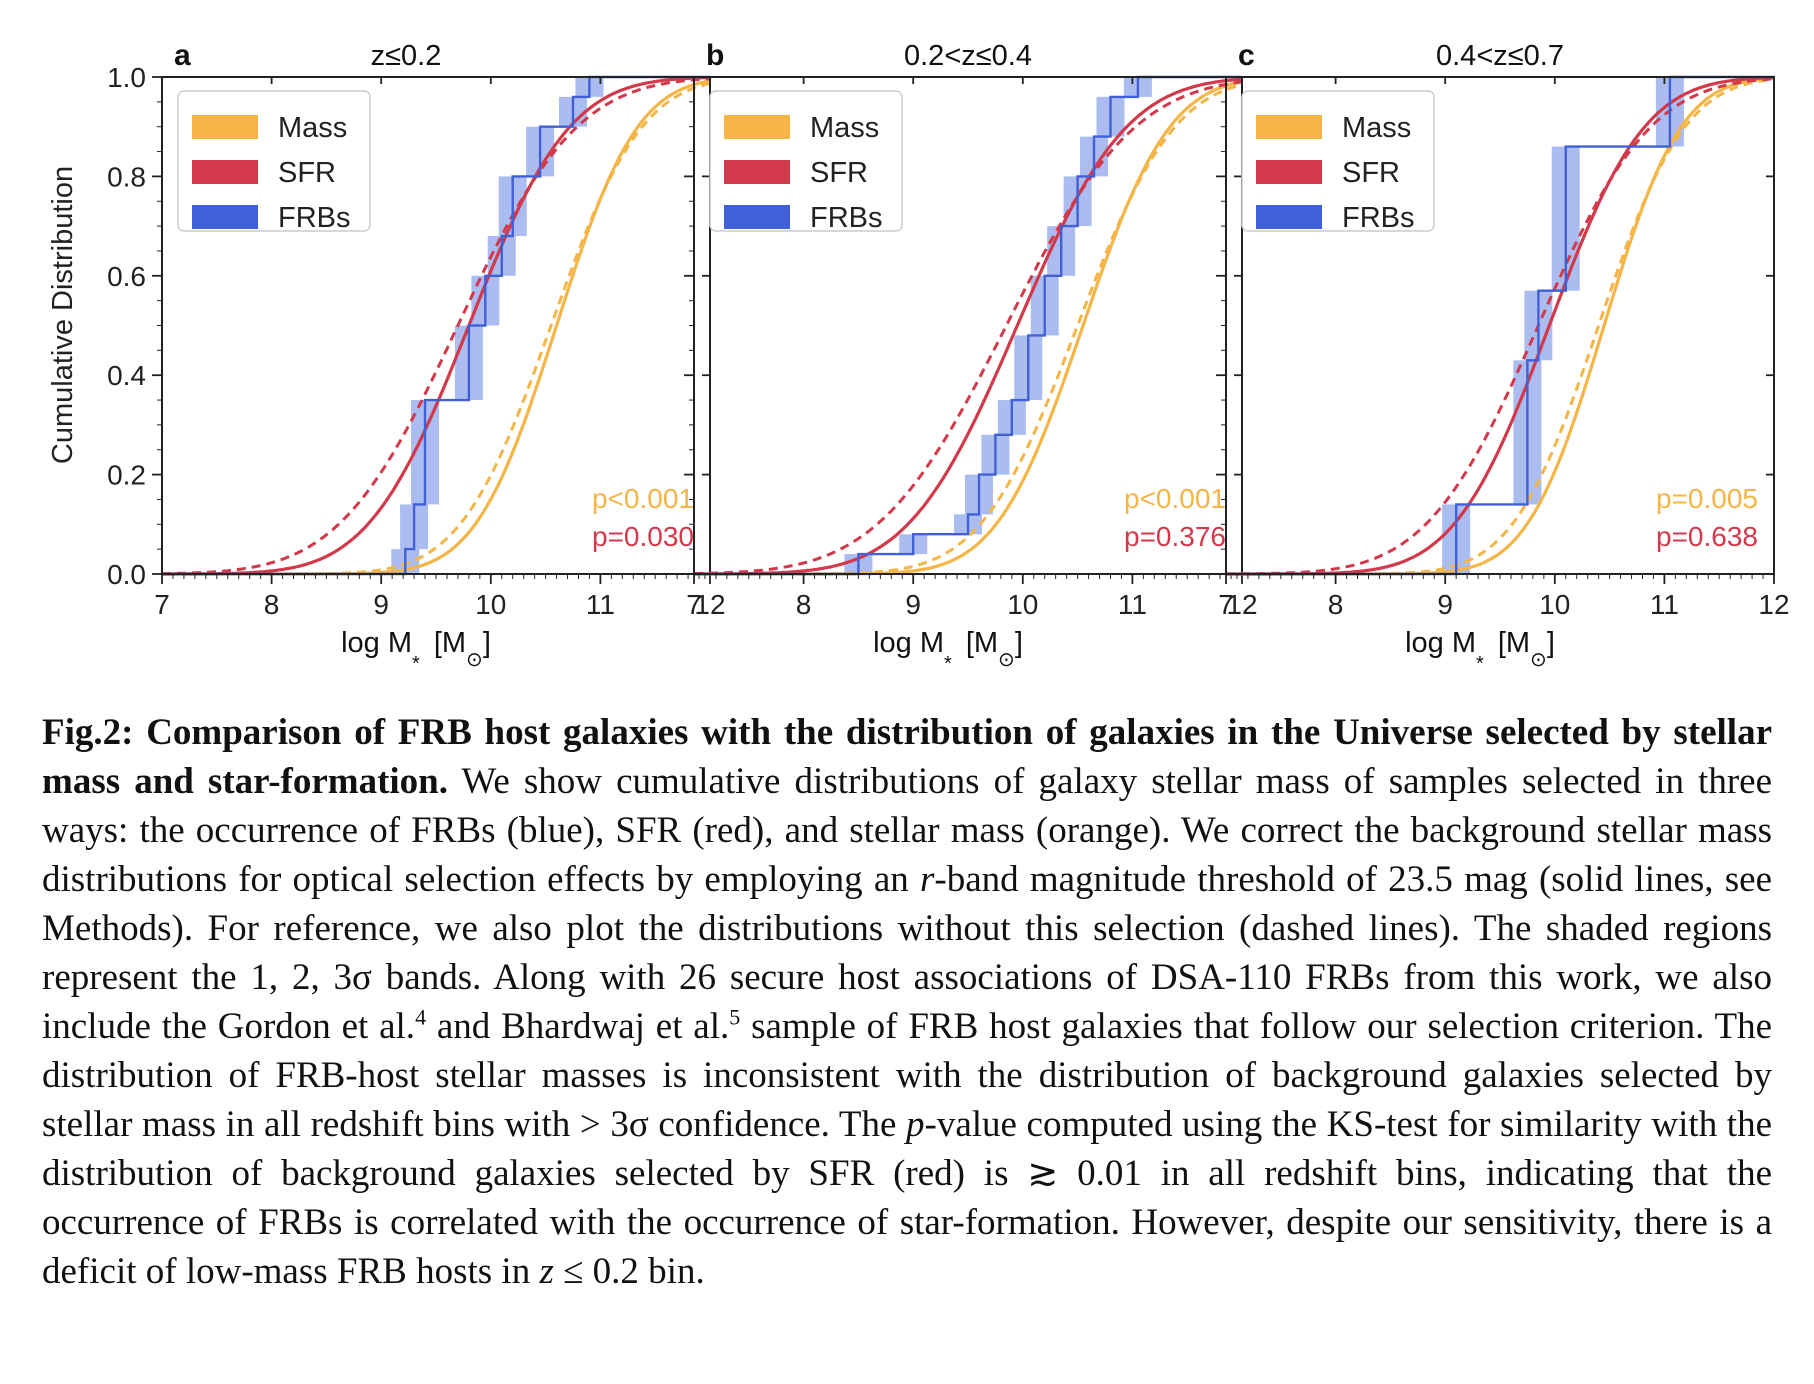 The height and width of the screenshot is (1384, 1814). What do you see at coordinates (735, 1017) in the screenshot?
I see `caption-ref-5: 5` at bounding box center [735, 1017].